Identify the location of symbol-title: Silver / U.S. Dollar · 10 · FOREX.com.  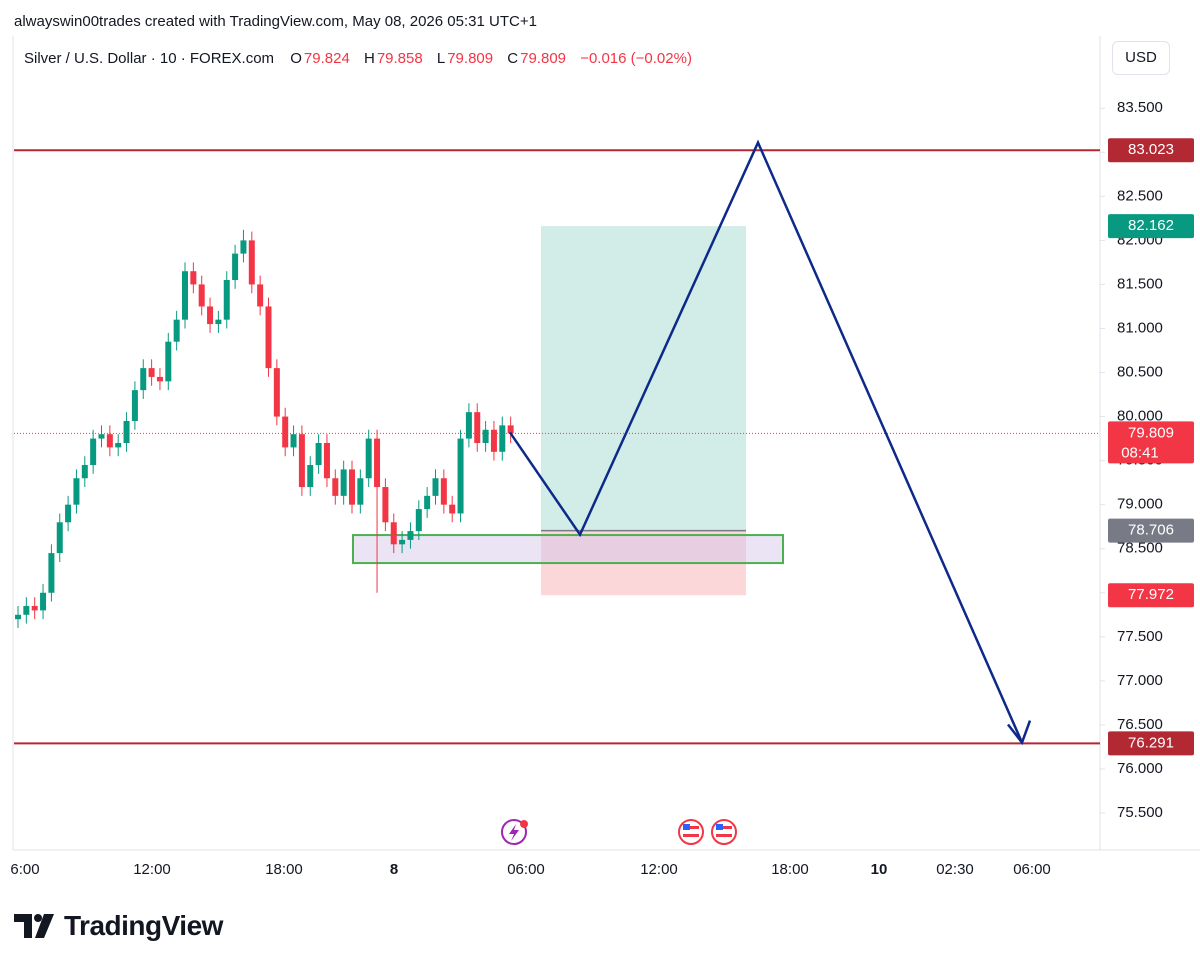
(149, 58).